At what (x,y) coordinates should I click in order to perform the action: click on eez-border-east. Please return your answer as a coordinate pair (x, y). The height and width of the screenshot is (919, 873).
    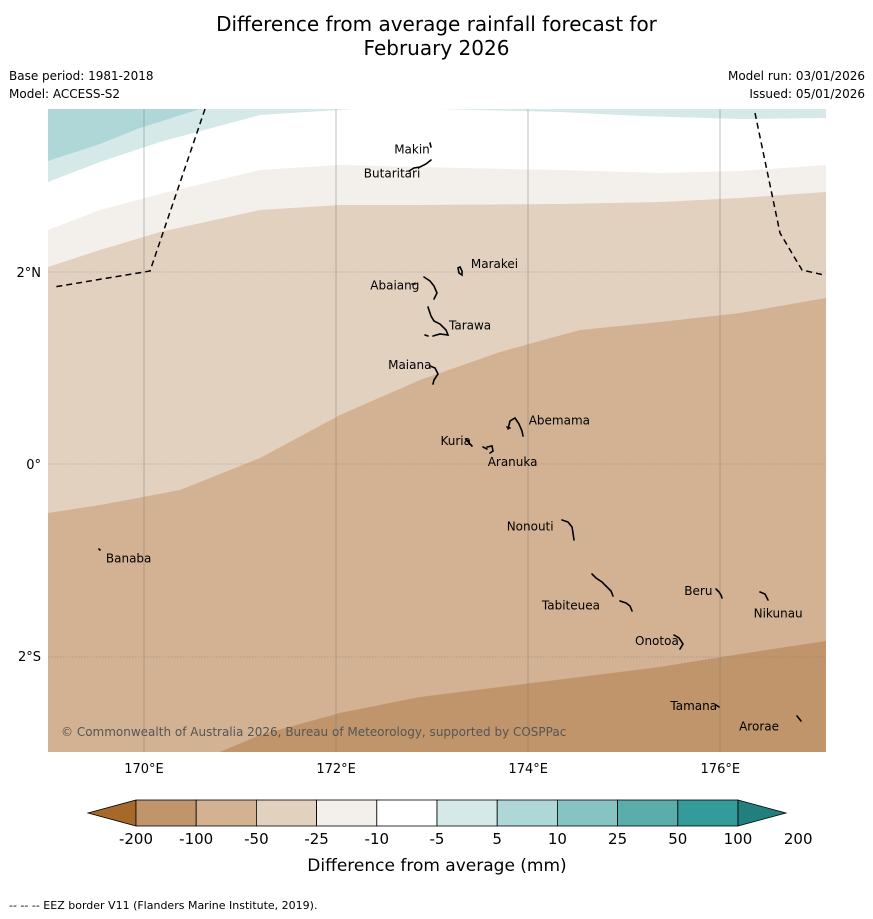
    Looking at the image, I should click on (789, 194).